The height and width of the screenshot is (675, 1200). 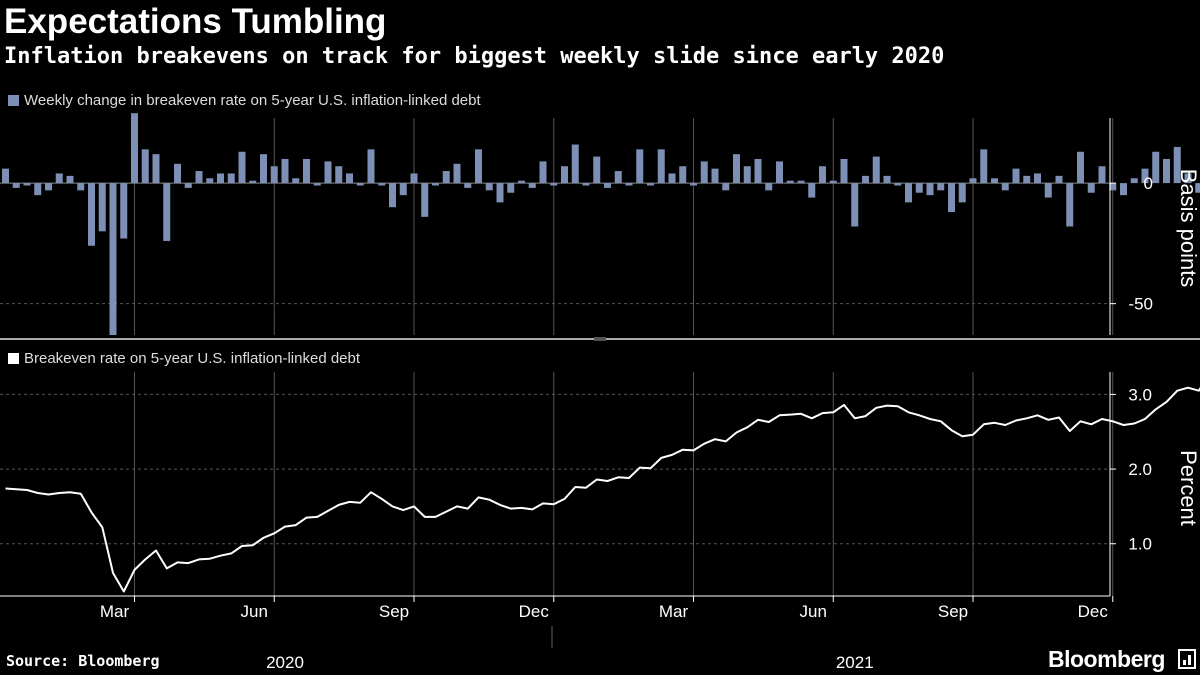 What do you see at coordinates (1093, 611) in the screenshot?
I see `x-tick-label-7: Dec` at bounding box center [1093, 611].